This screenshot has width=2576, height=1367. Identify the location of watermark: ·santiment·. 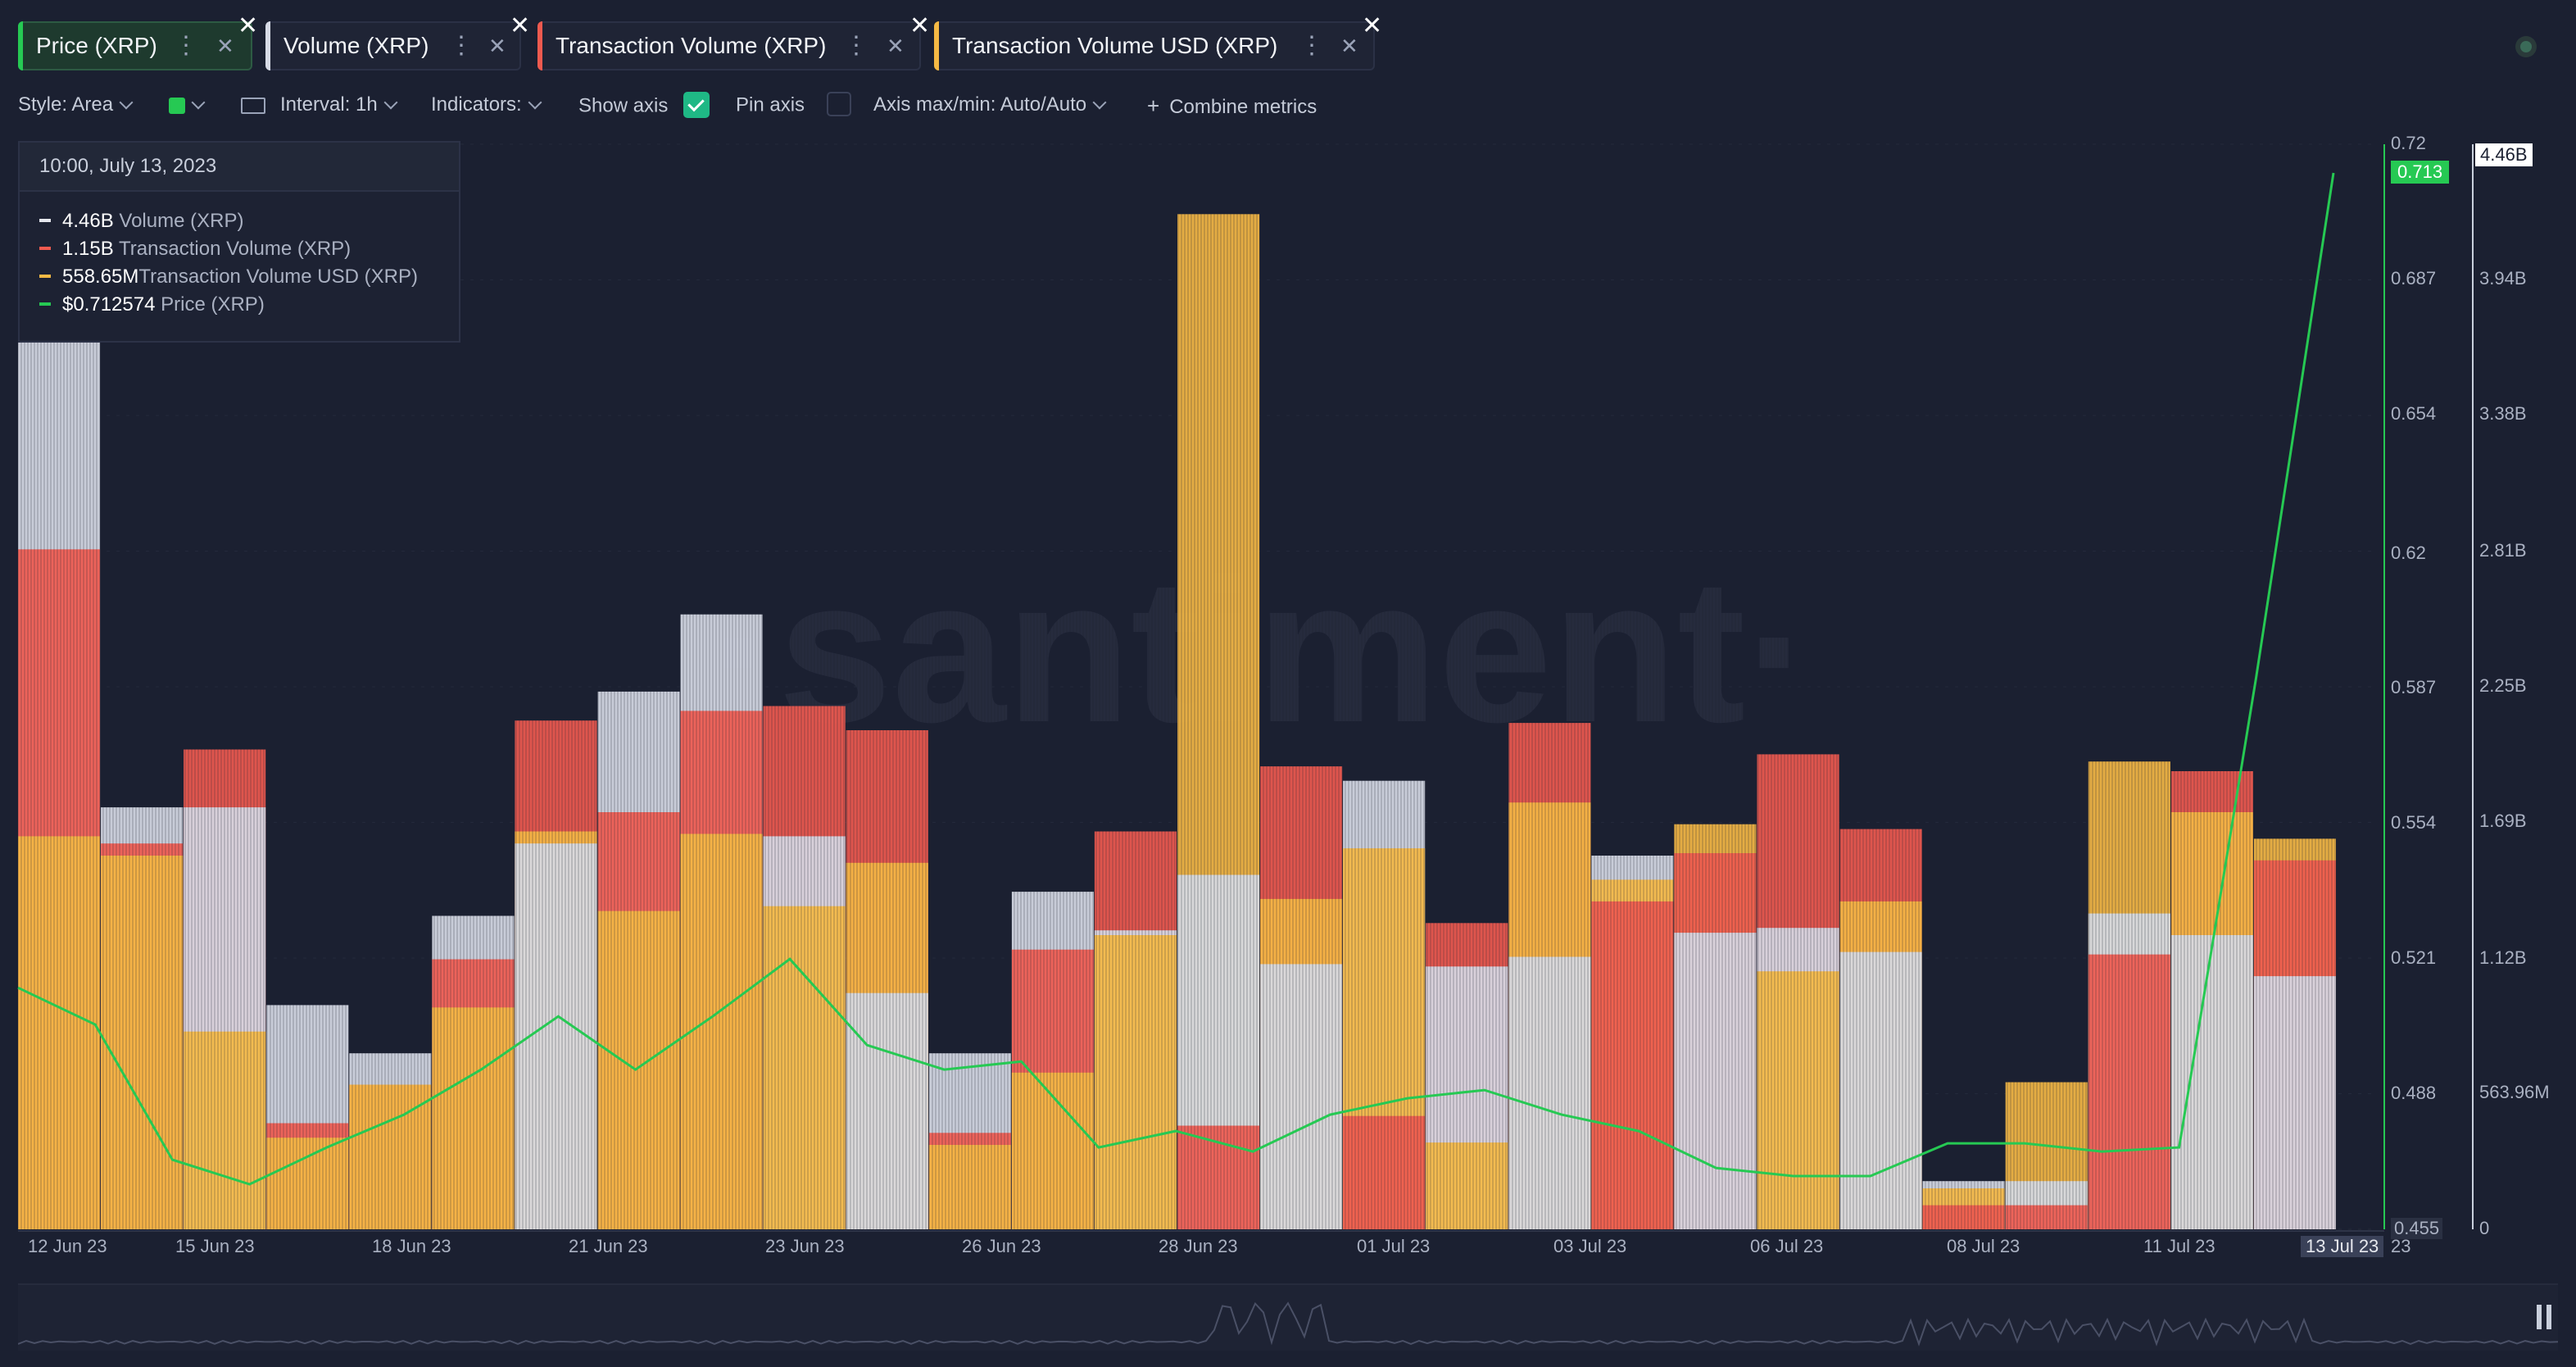
(1261, 651).